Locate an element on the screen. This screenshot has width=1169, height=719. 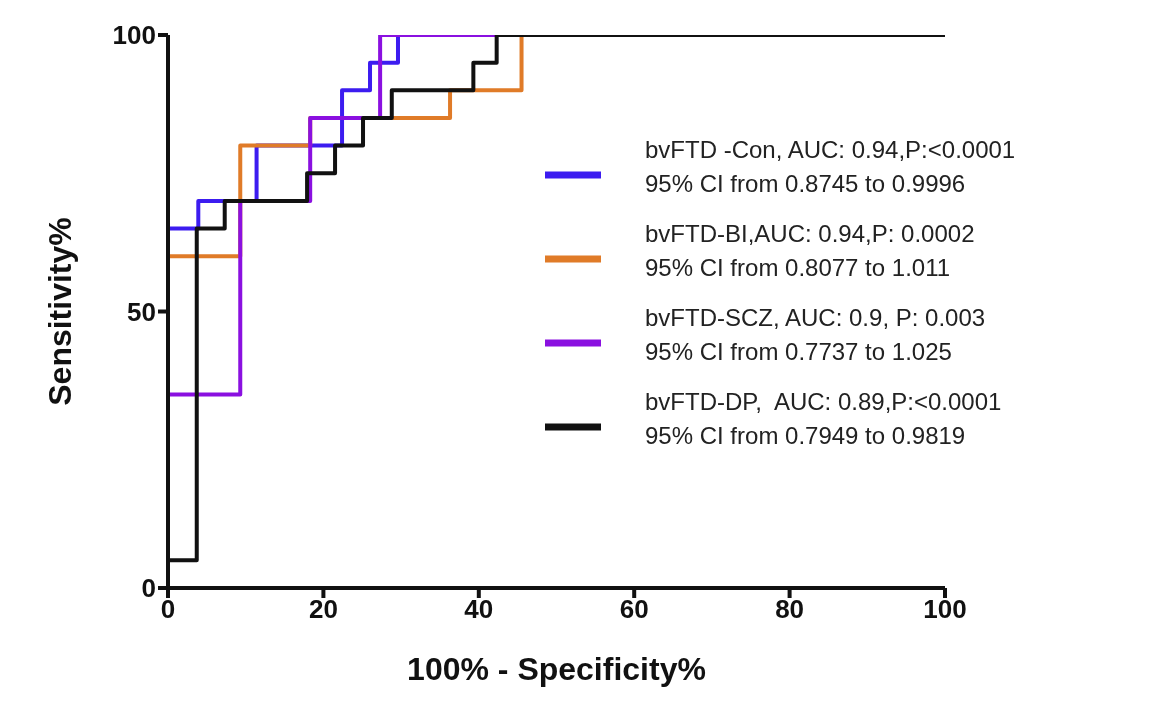
y-tick-label: 100 is located at coordinates (134, 35).